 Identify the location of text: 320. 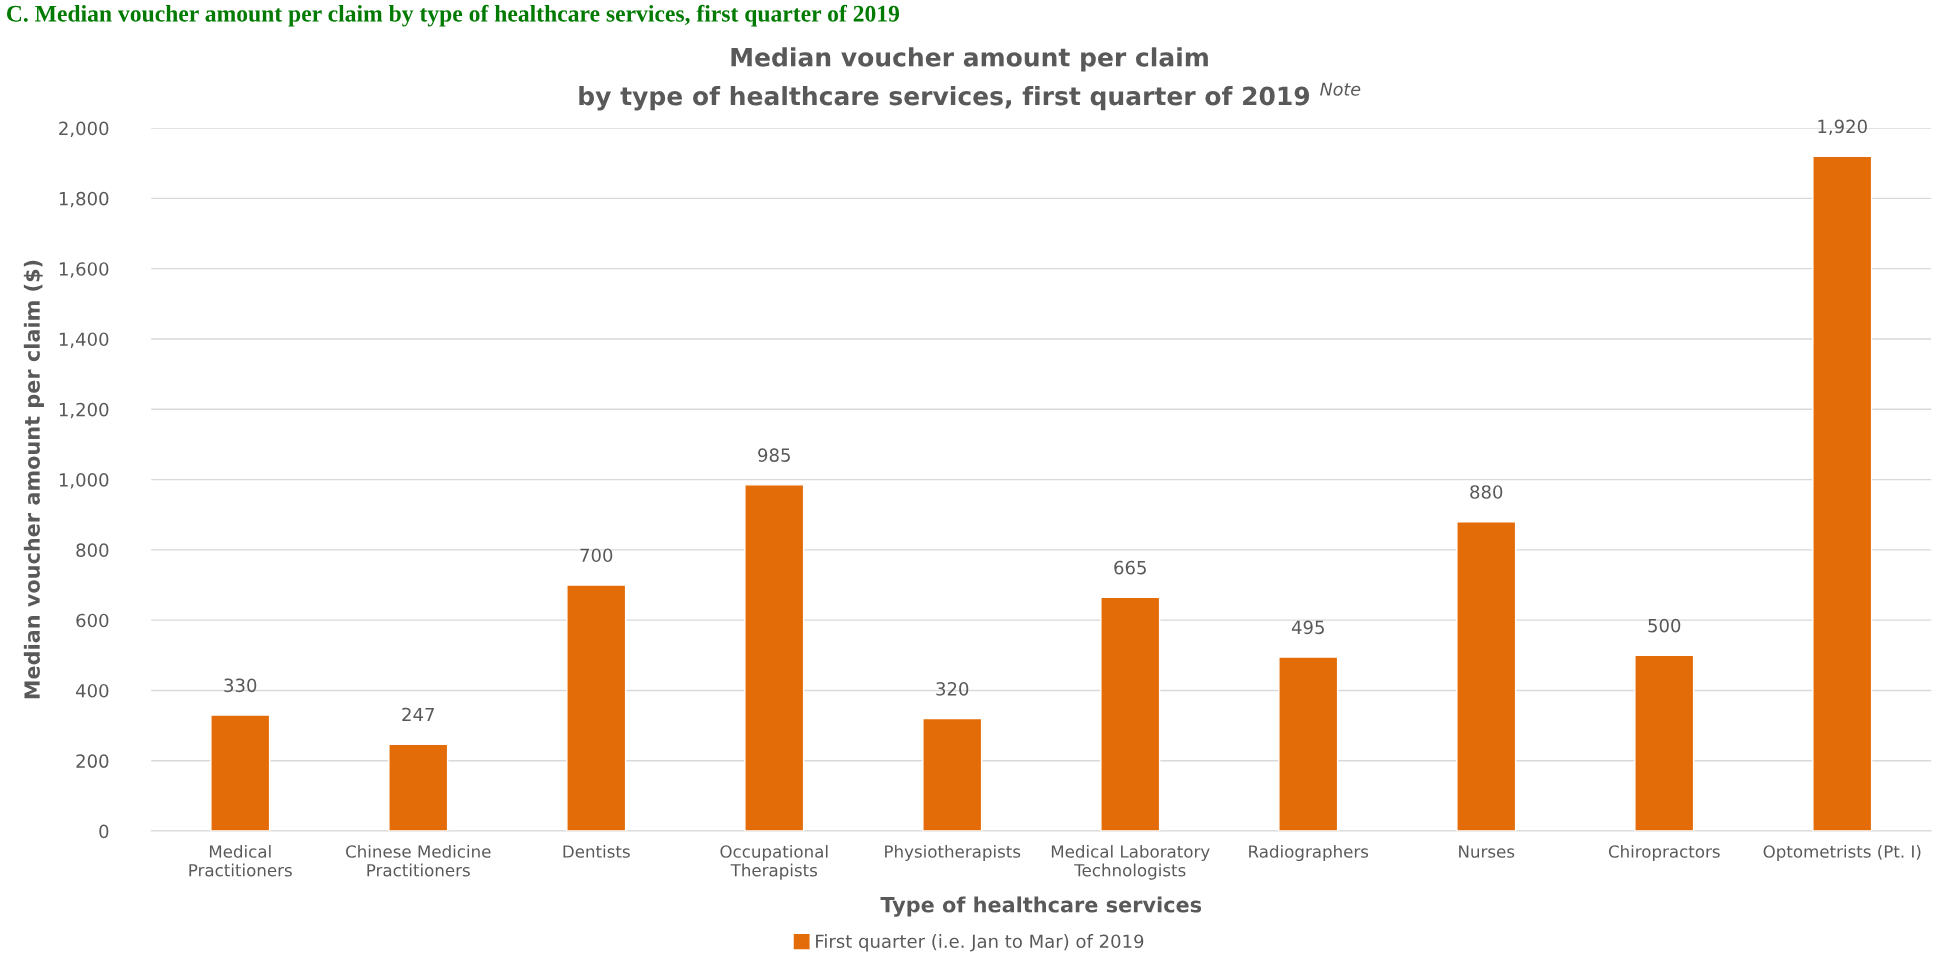
(952, 688).